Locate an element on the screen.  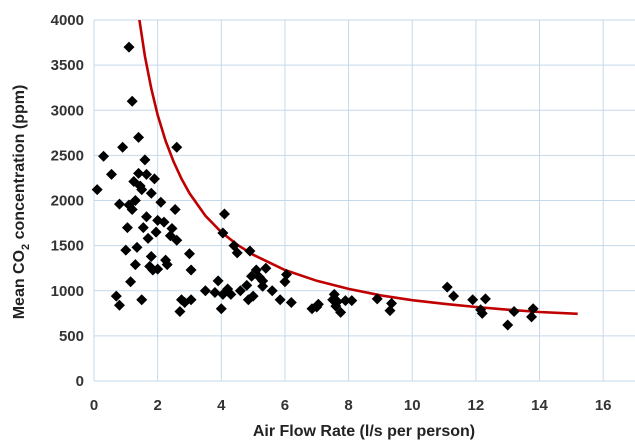
x-tick-label-0: 0 is located at coordinates (94, 405).